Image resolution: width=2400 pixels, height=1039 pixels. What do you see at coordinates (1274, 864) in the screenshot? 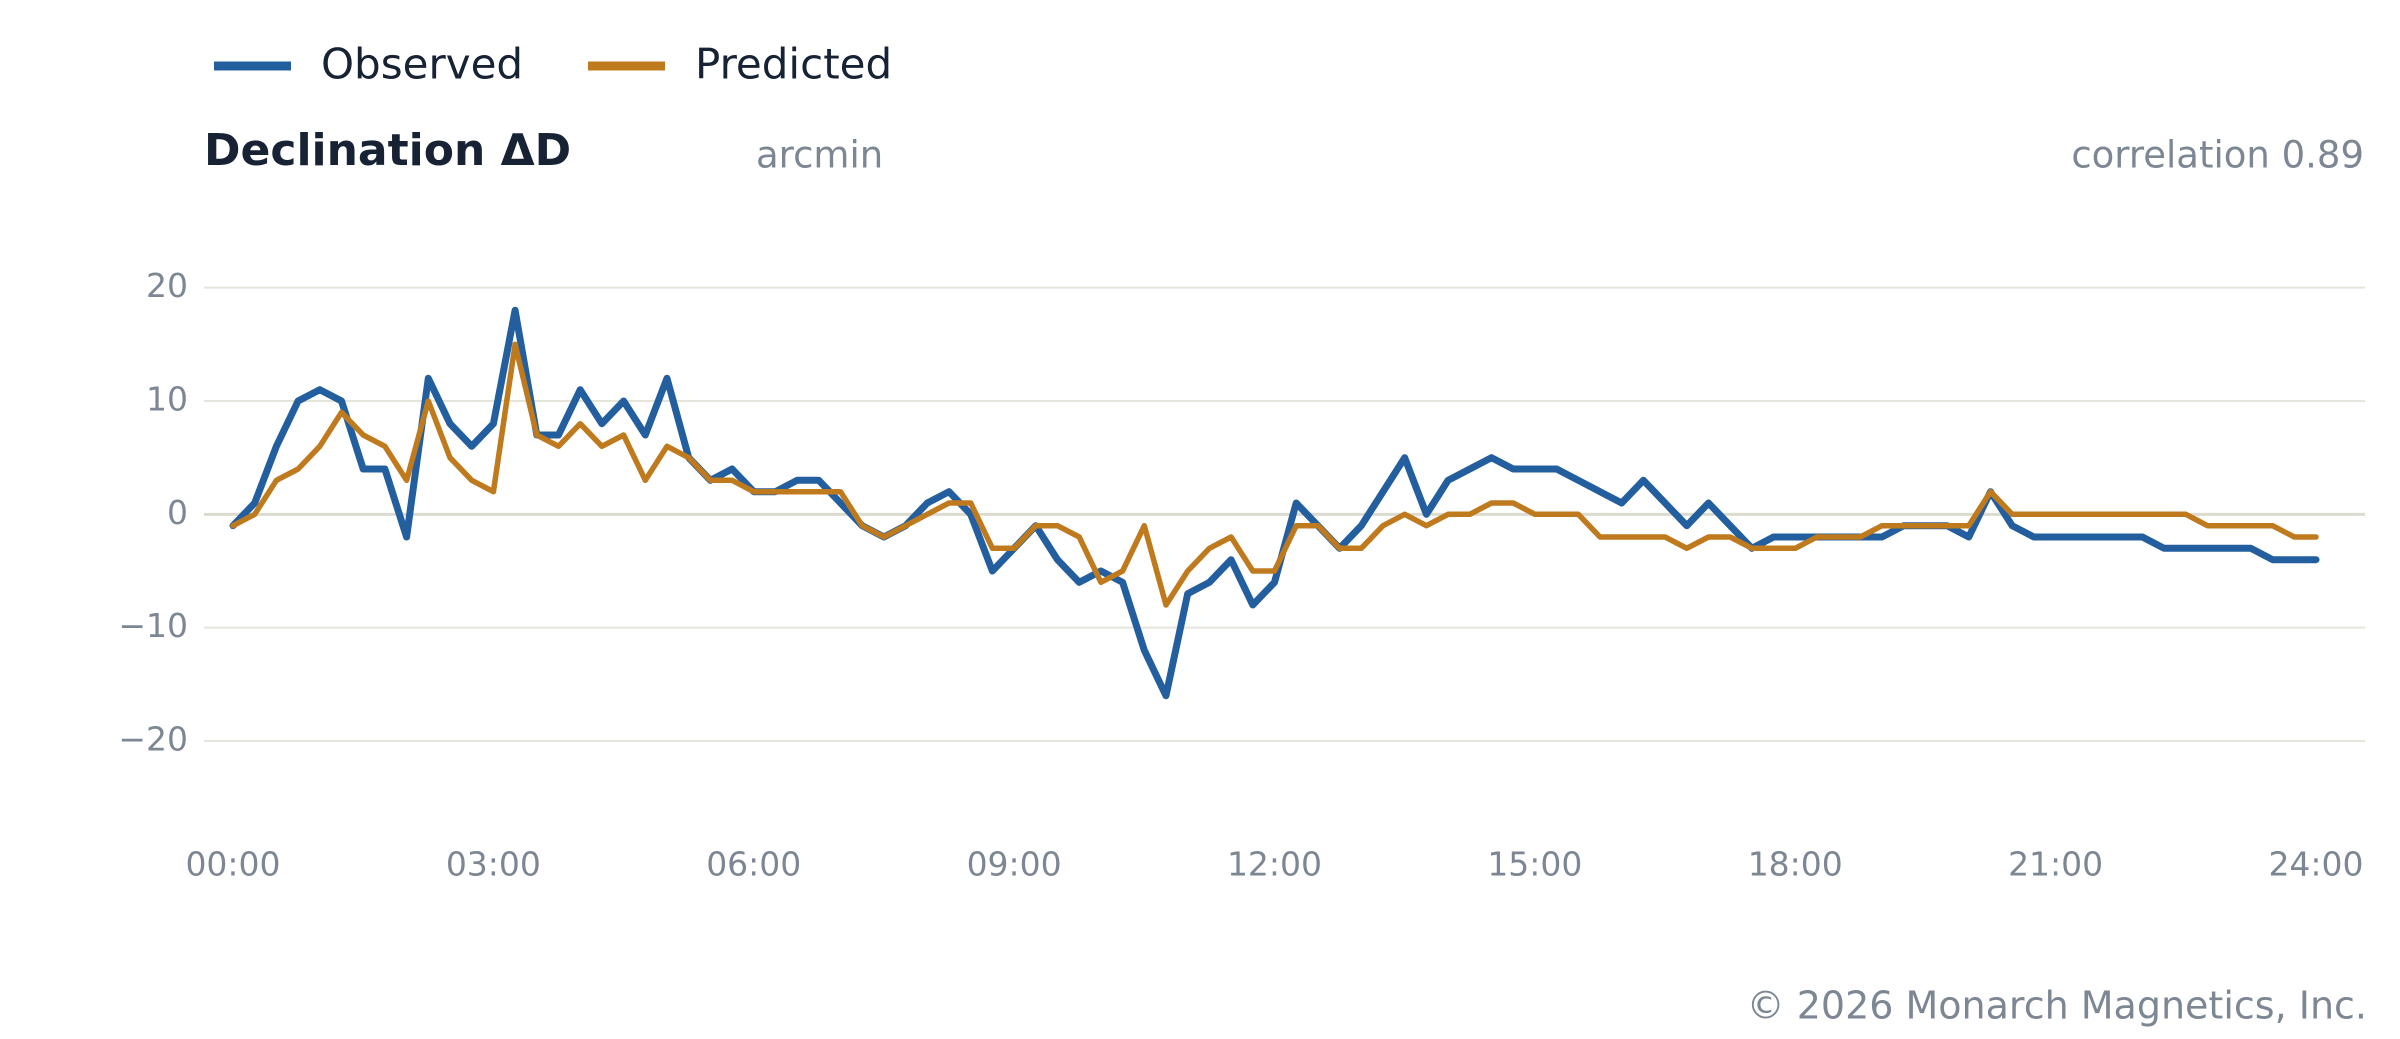
I see `x-tick-label: 12:00` at bounding box center [1274, 864].